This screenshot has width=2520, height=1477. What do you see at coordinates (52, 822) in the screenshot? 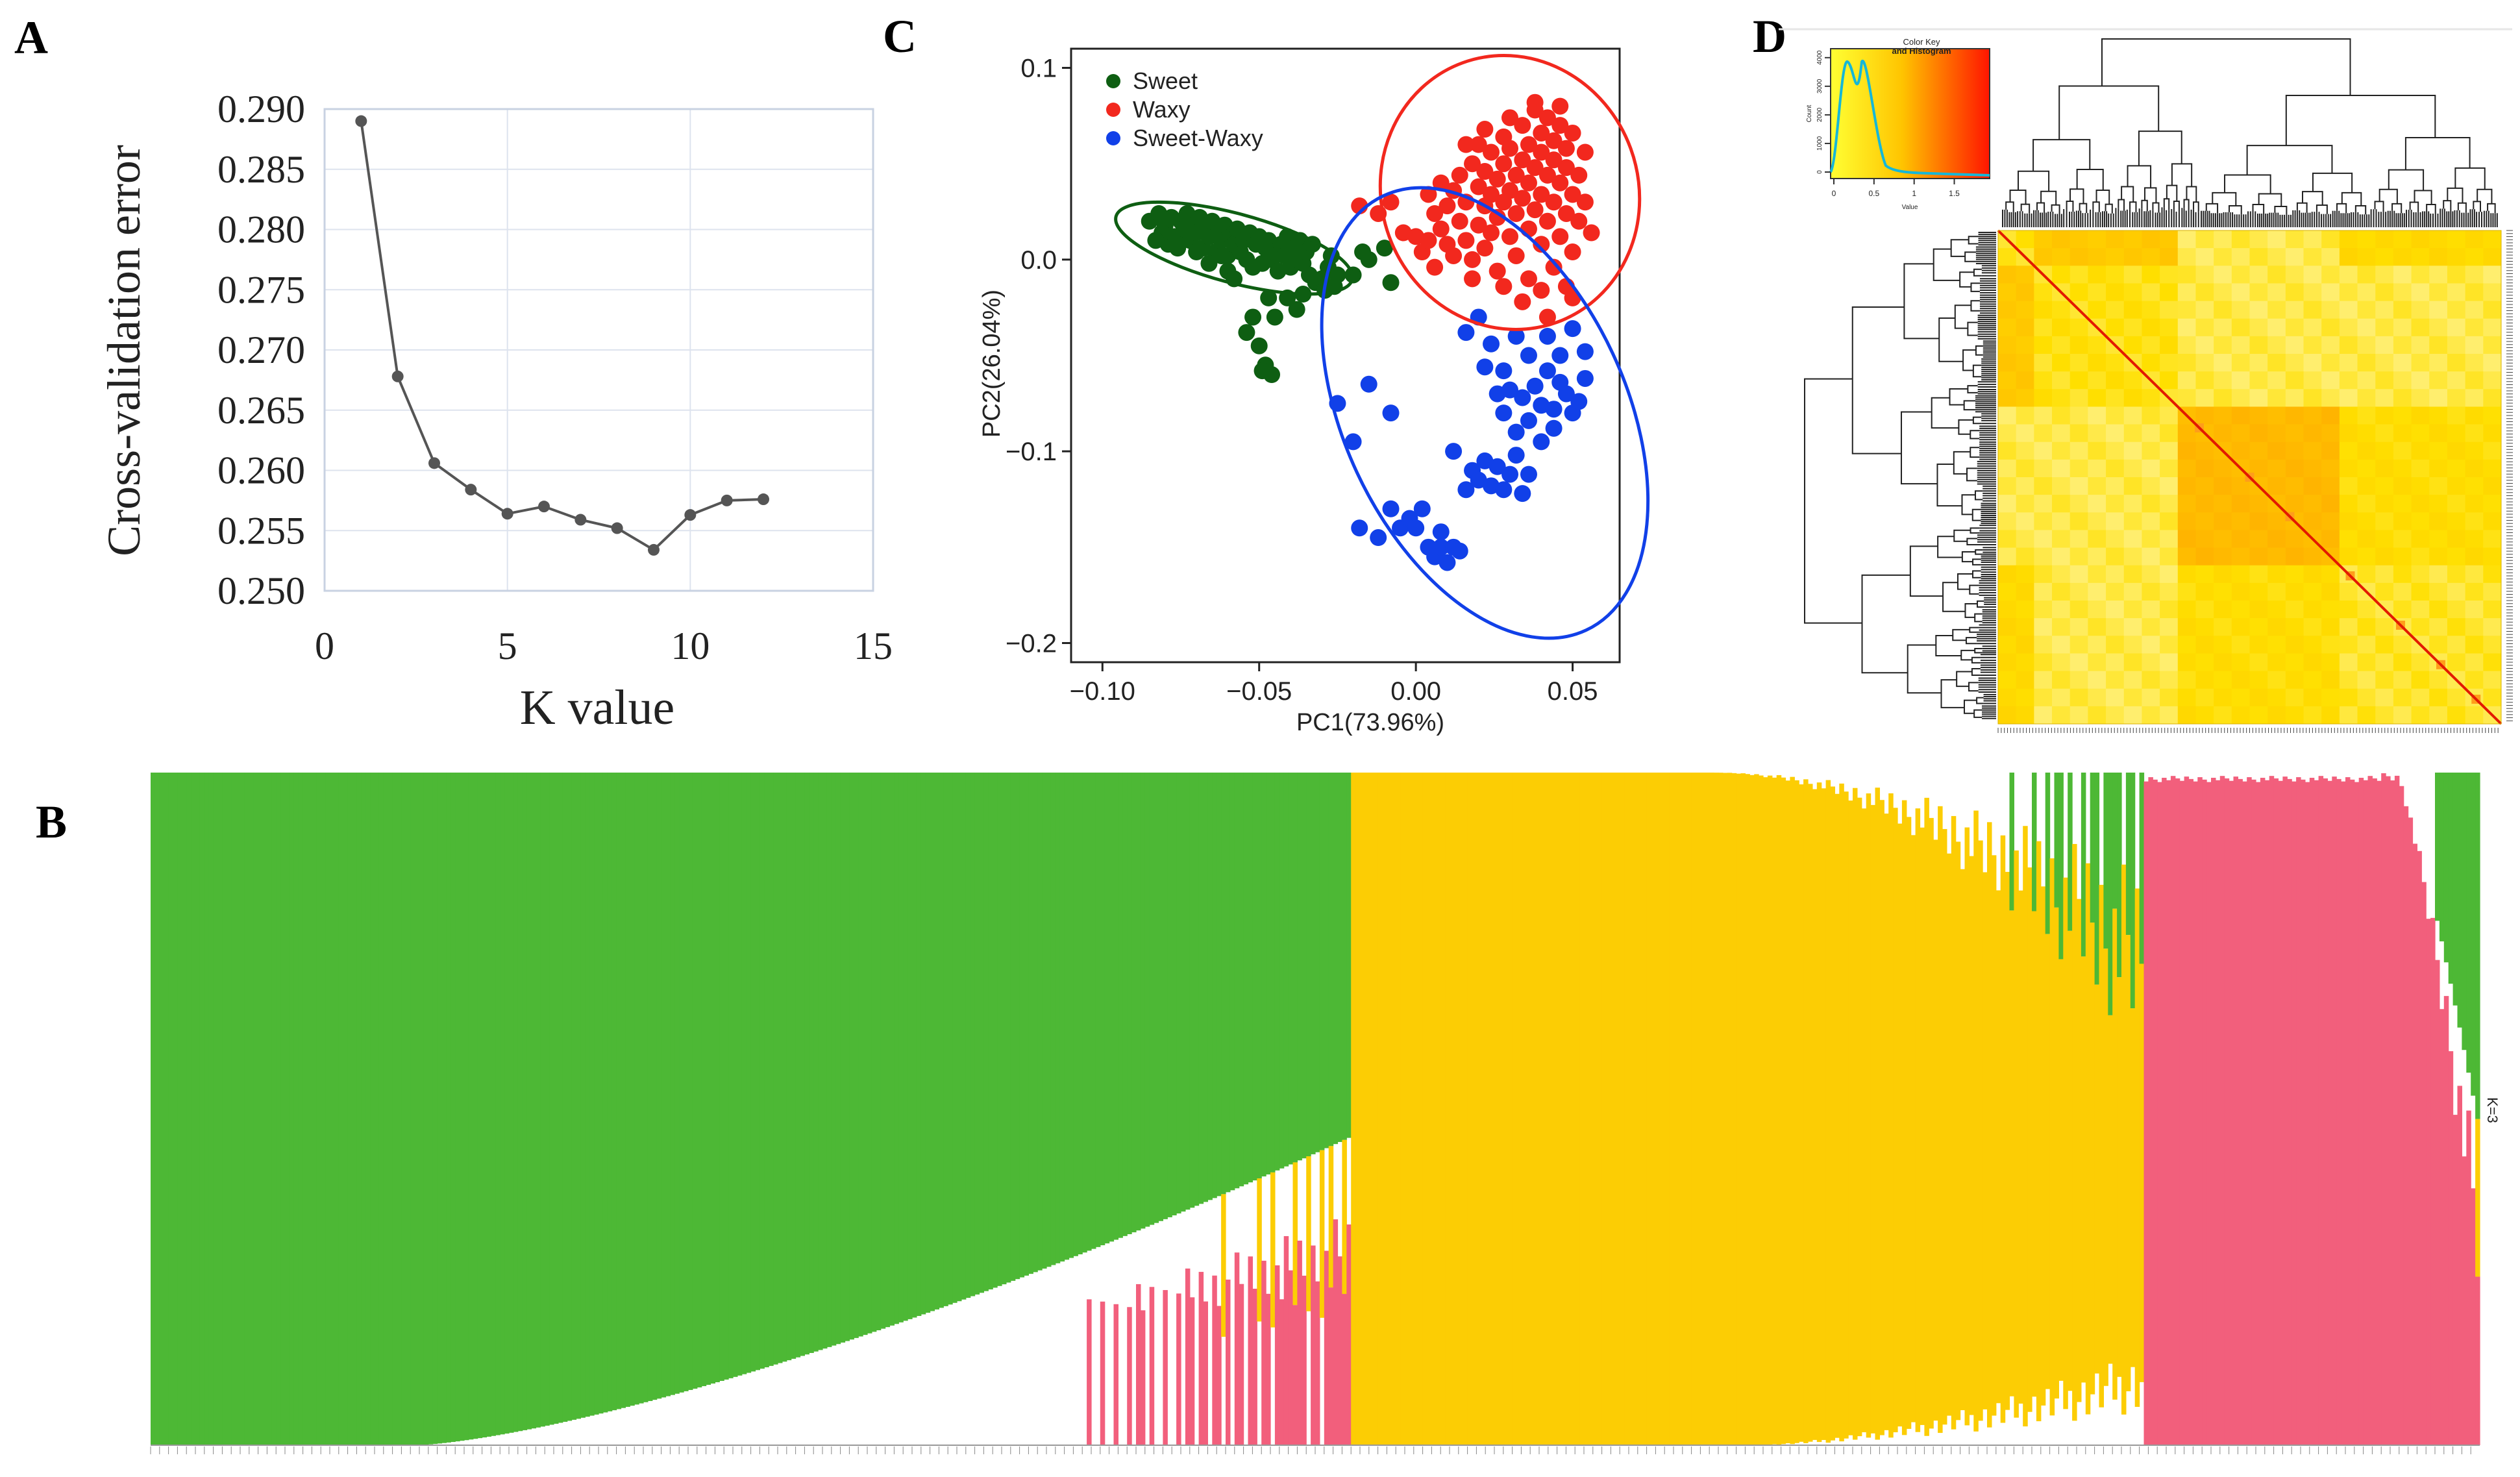
I see `panel-letter-b: B` at bounding box center [52, 822].